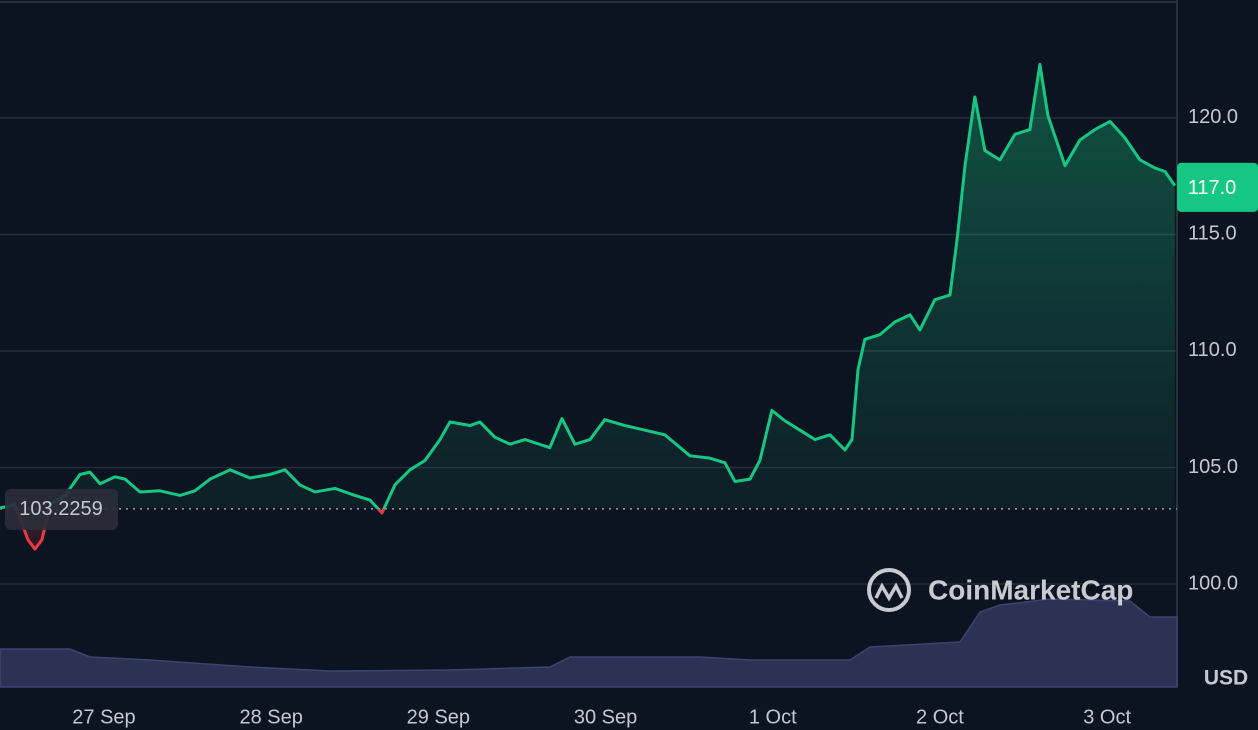 The width and height of the screenshot is (1258, 730). Describe the element at coordinates (1107, 717) in the screenshot. I see `x-tick-label: 3 Oct` at that location.